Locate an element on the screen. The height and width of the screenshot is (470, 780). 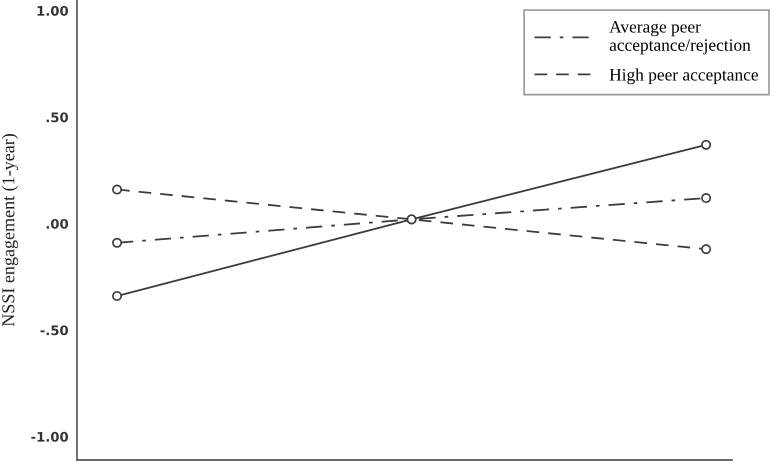
legend-label: Average peer acceptance/rejection is located at coordinates (680, 37).